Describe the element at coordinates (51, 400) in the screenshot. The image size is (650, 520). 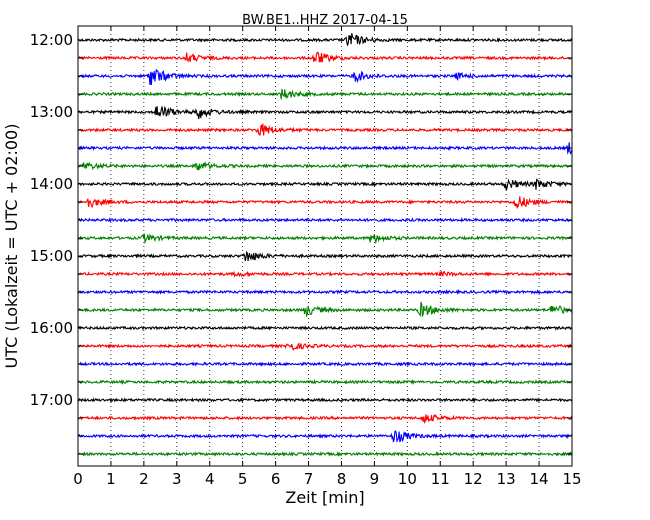
I see `y-tick-label: 17:00` at that location.